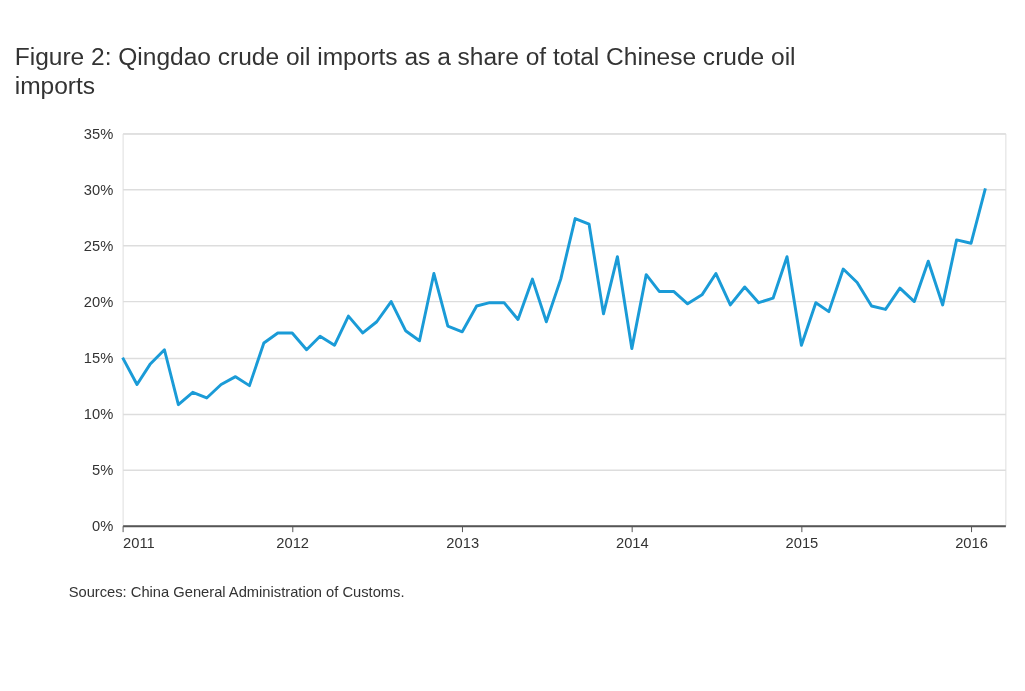  Describe the element at coordinates (98, 358) in the screenshot. I see `y-tick-label: 15%` at that location.